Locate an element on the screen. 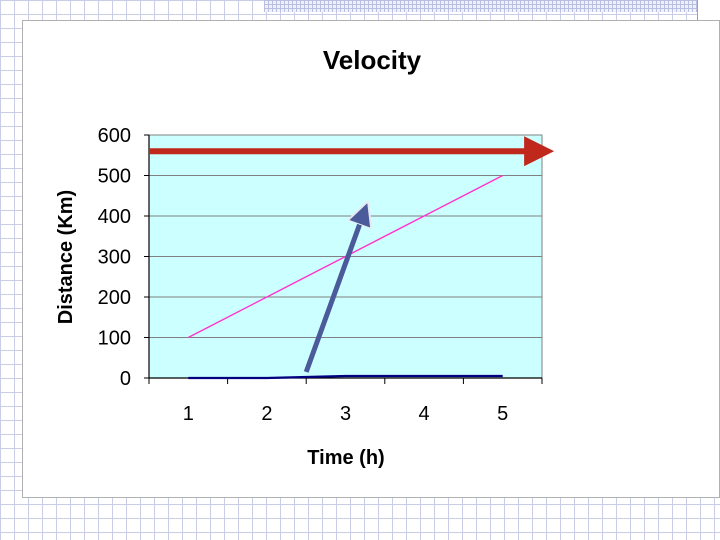 The image size is (720, 540). x-tick-label-3: 3 is located at coordinates (345, 414).